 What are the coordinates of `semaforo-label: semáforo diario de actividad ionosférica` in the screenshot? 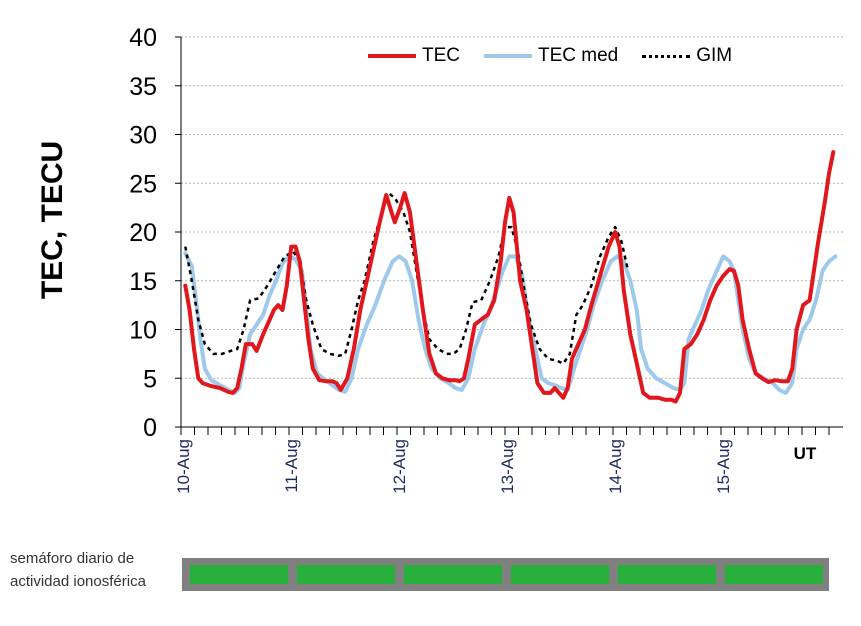 It's located at (78, 570).